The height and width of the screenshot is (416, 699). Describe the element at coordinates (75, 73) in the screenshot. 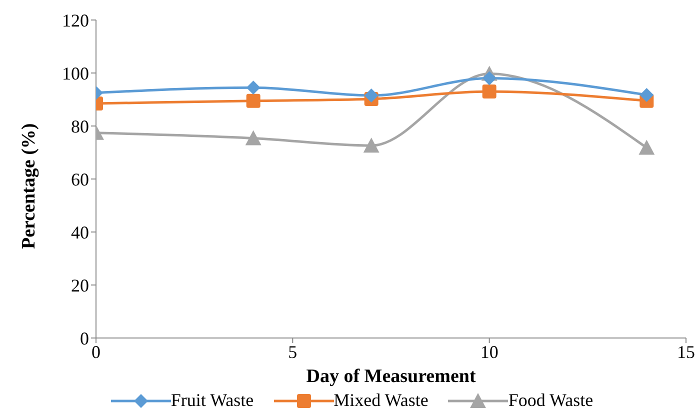

I see `y-tick-label: 100` at that location.